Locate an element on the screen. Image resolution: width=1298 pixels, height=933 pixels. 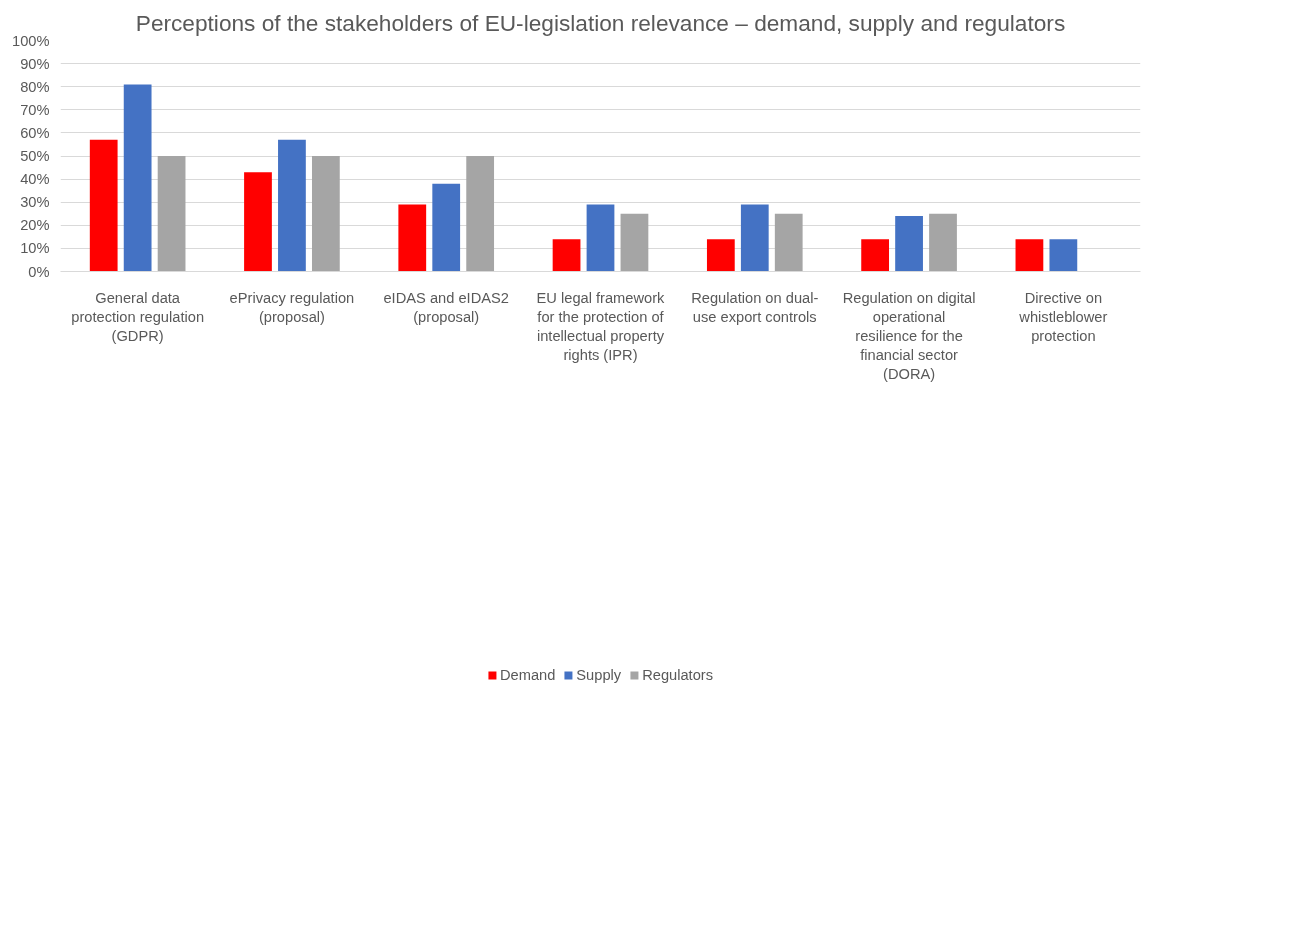
x-tick-label: Regulation on digital operational resilience for the financial sector (DORA) is located at coordinates (909, 336).